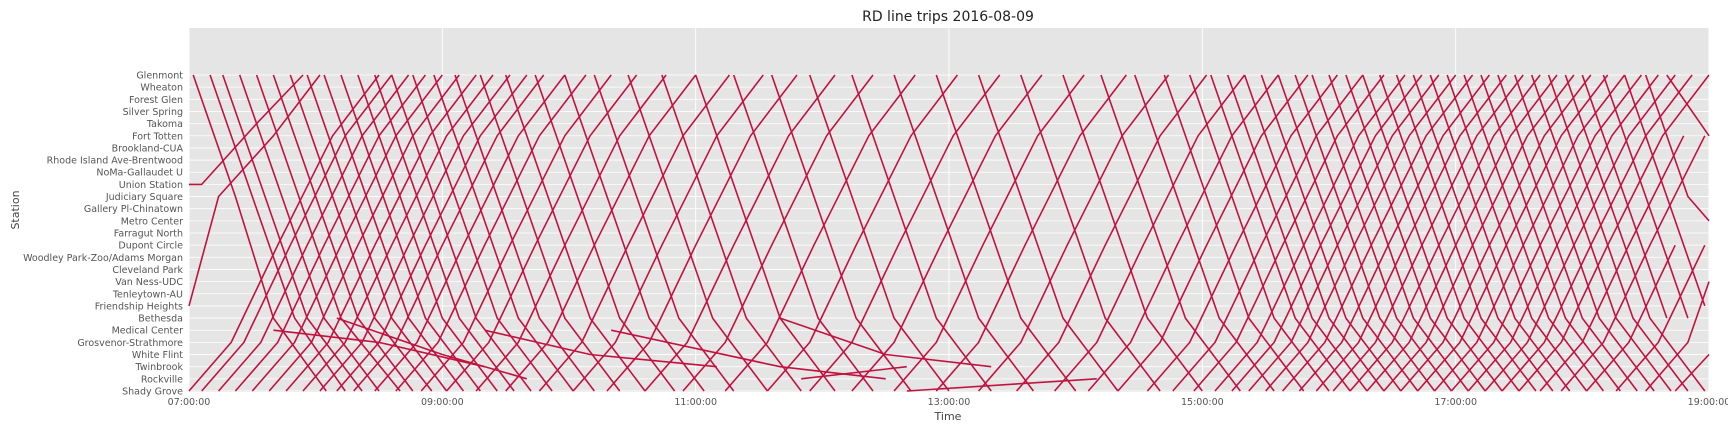 This screenshot has width=1728, height=432. What do you see at coordinates (130, 343) in the screenshot?
I see `y-tick-label: Grosvenor-Strathmore` at bounding box center [130, 343].